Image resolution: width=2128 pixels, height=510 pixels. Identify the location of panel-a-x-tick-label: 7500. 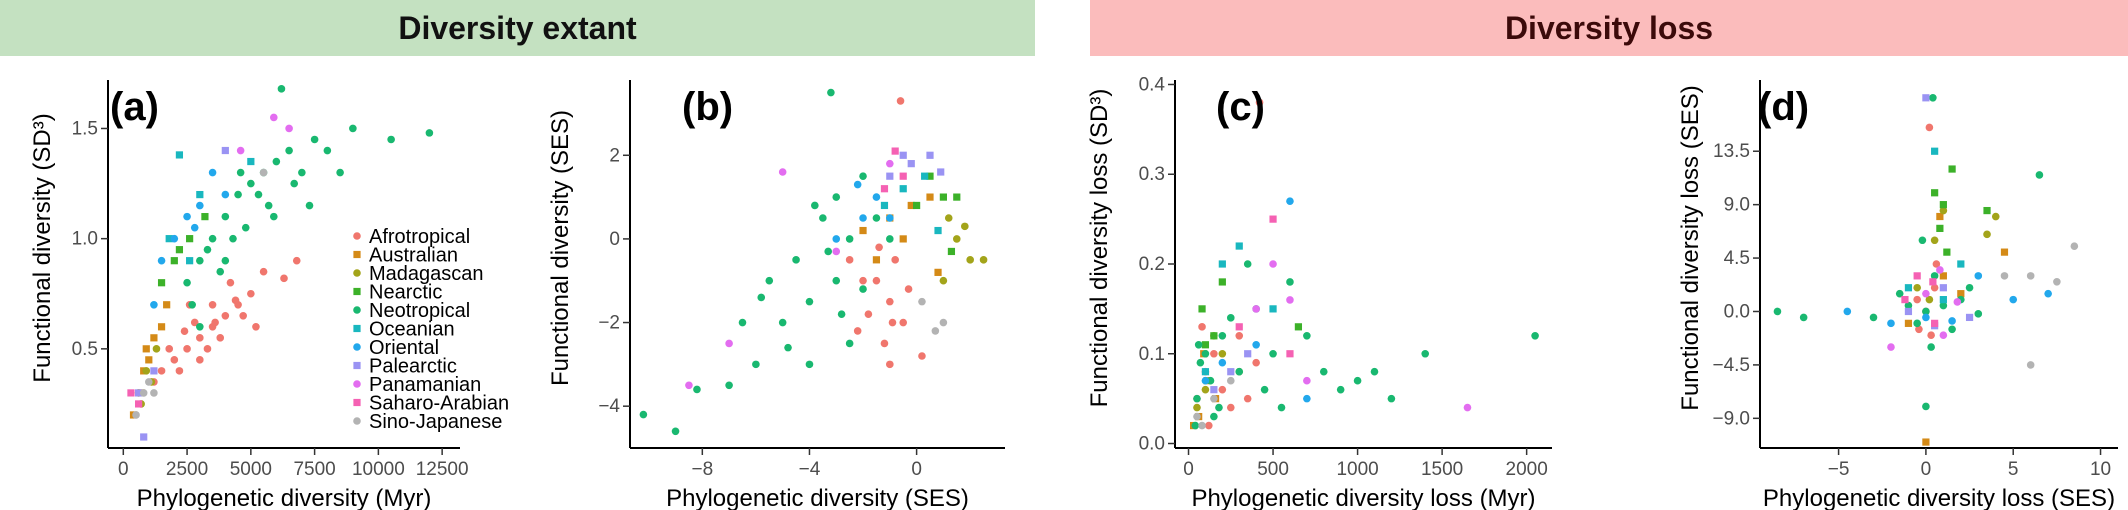
(314, 469).